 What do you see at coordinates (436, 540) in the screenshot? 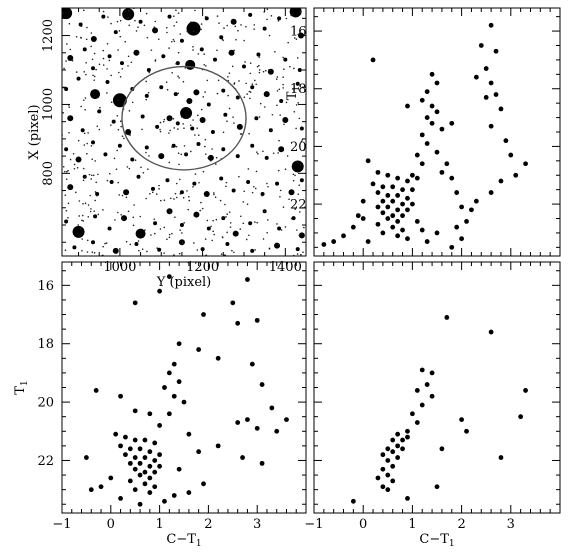
I see `x-axis-label: C−T1` at bounding box center [436, 540].